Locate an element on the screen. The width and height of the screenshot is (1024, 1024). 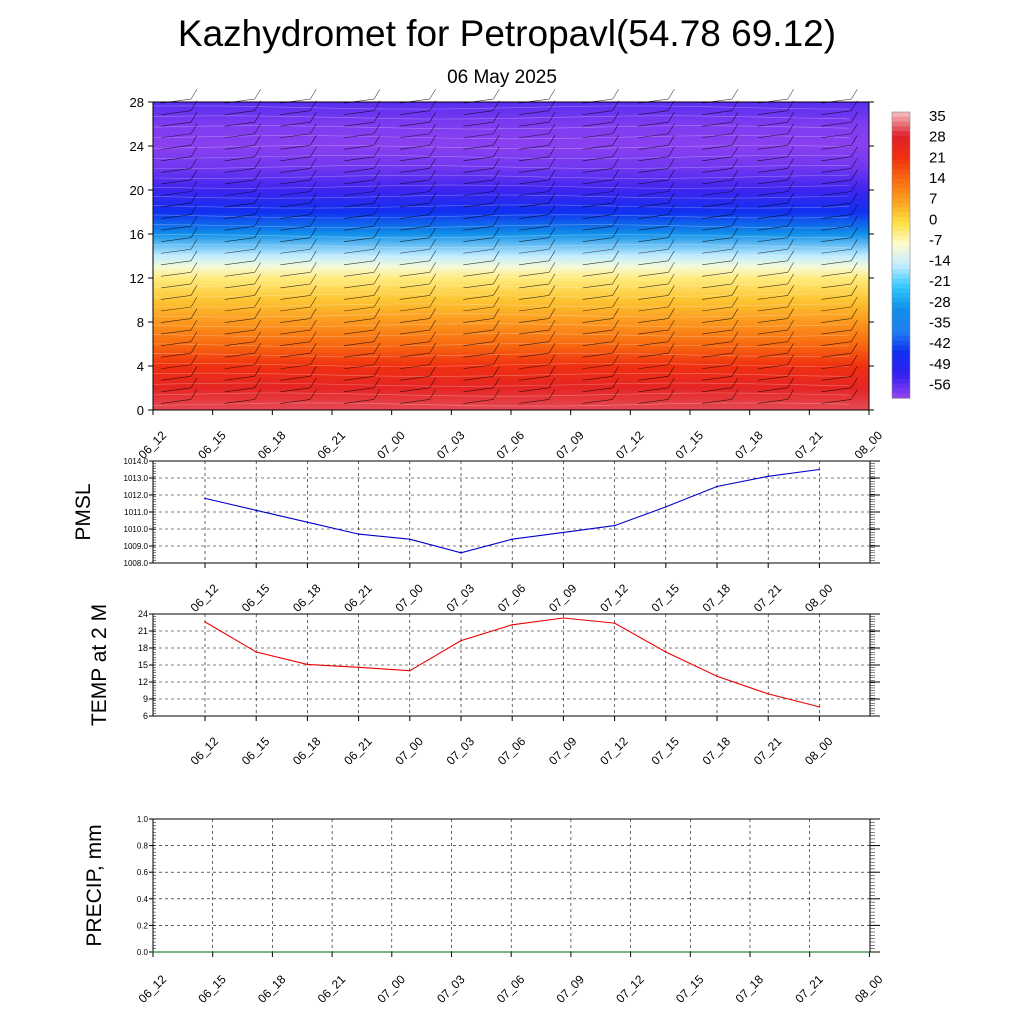
x-tick-label: 06_18 is located at coordinates (272, 989).